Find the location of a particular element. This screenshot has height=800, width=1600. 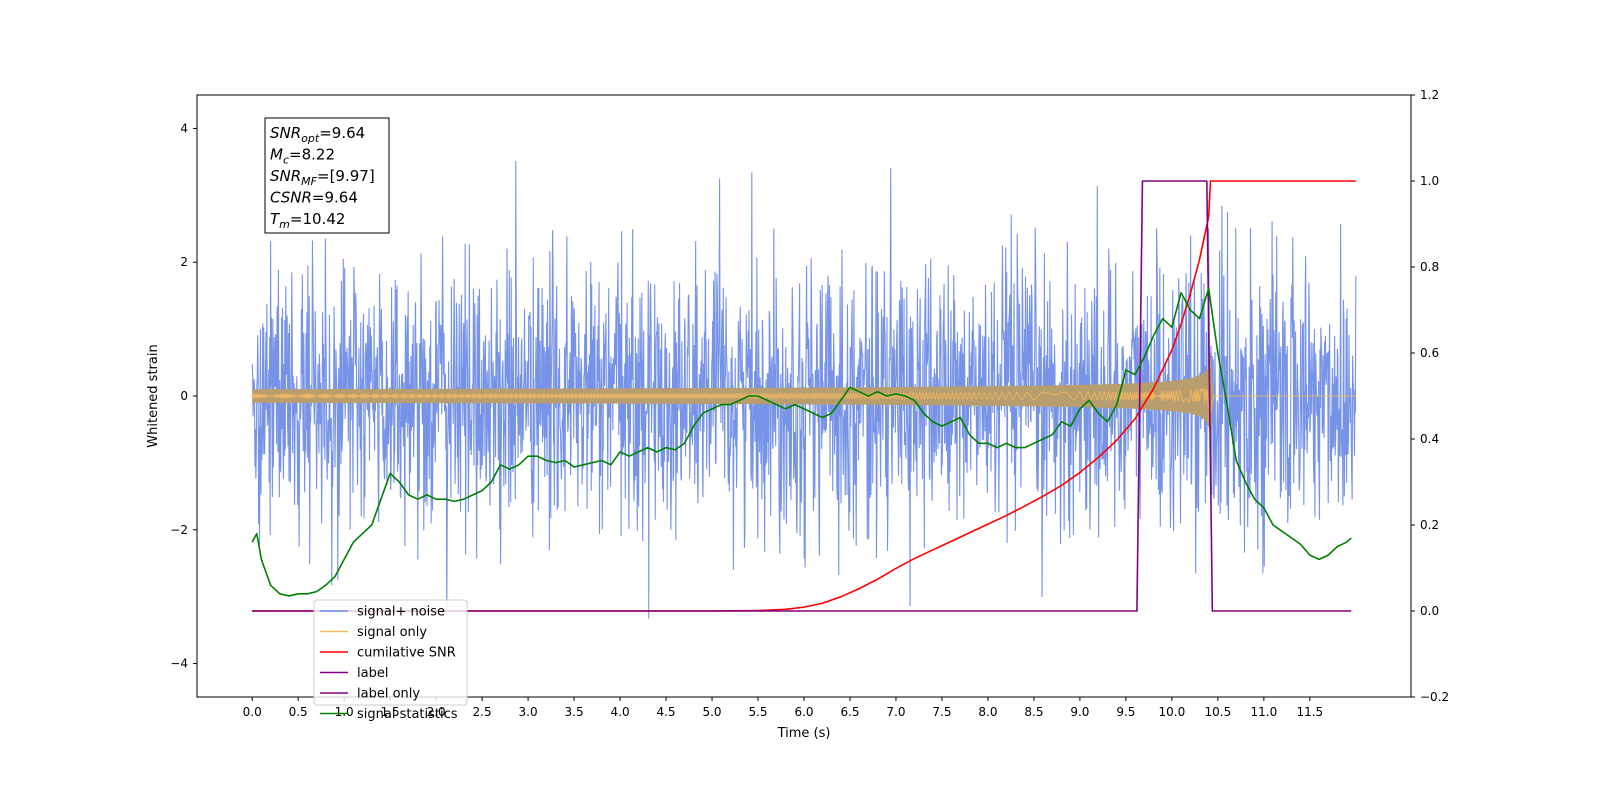

legend-item: signal+ noise is located at coordinates (382, 612).